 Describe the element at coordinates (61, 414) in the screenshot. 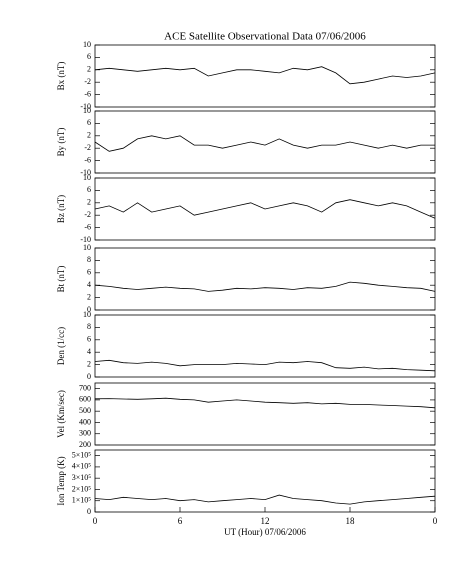

I see `y-axis-label: Vel (Km/sec)` at that location.